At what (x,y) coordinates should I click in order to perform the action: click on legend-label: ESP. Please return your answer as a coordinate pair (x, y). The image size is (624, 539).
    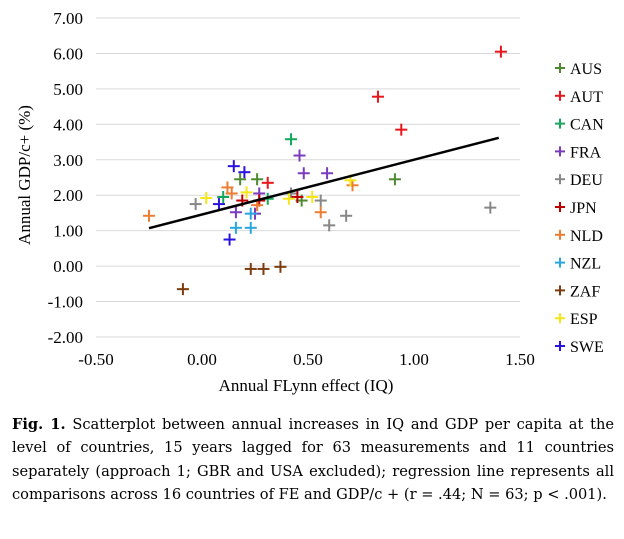
    Looking at the image, I should click on (584, 319).